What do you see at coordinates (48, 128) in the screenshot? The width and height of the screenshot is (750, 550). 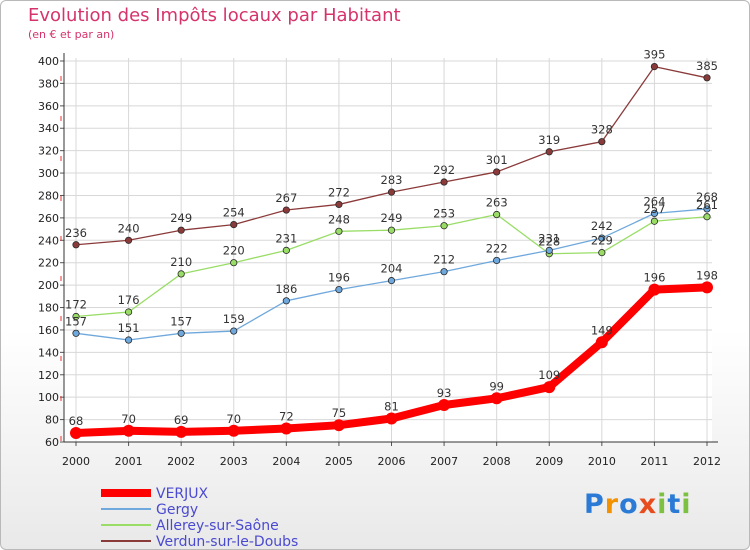 I see `y-tick-label: 340` at bounding box center [48, 128].